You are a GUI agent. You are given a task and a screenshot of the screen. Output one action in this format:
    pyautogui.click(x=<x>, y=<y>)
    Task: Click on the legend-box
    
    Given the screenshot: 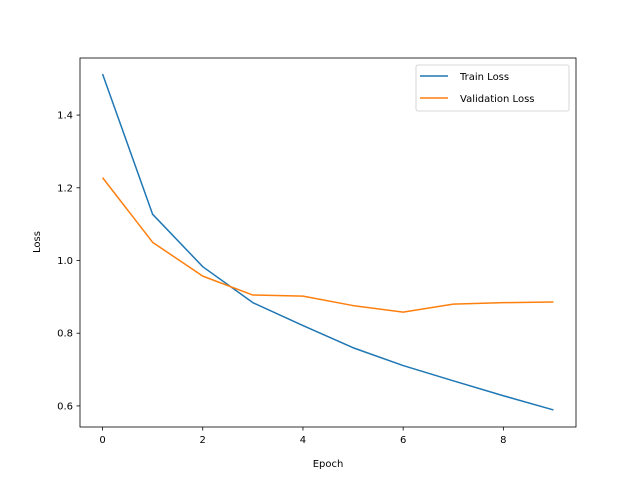 What is the action you would take?
    pyautogui.click(x=492, y=88)
    